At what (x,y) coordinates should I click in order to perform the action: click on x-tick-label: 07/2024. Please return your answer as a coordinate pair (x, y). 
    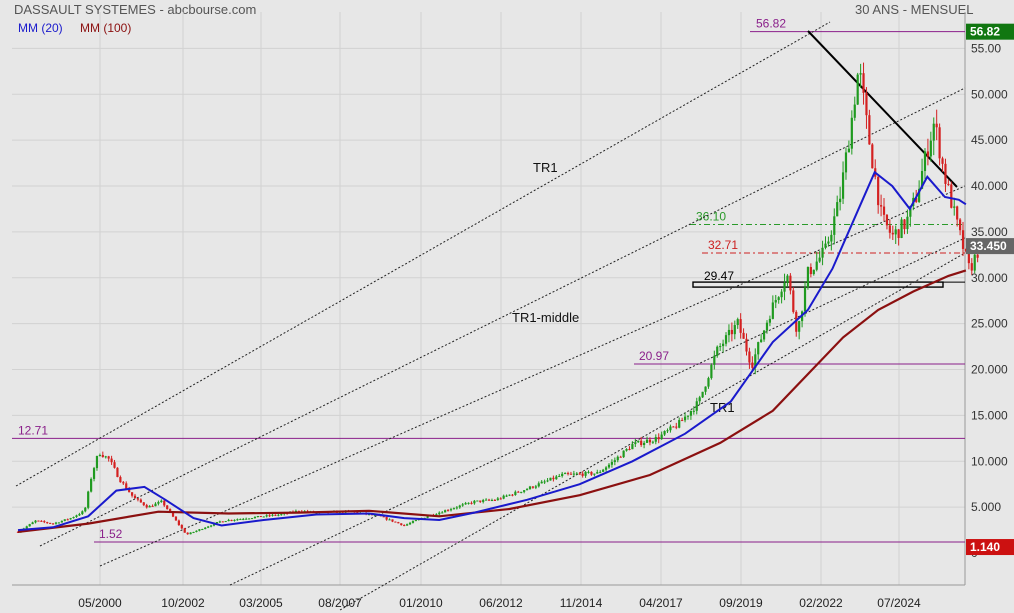
    Looking at the image, I should click on (899, 603).